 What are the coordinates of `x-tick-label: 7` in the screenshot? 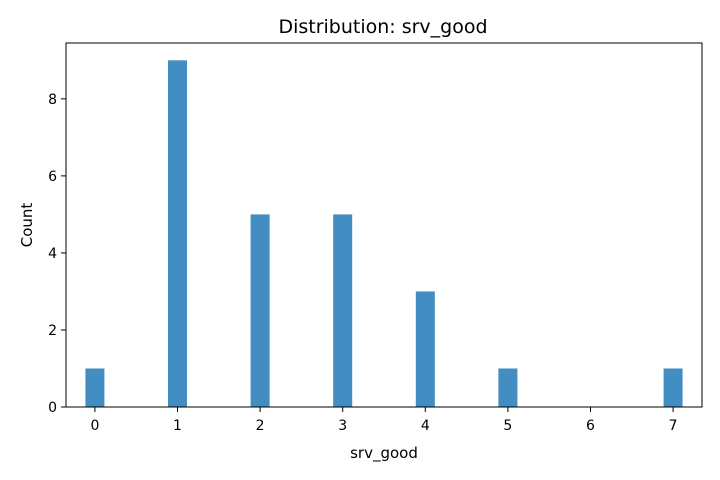 It's located at (673, 426).